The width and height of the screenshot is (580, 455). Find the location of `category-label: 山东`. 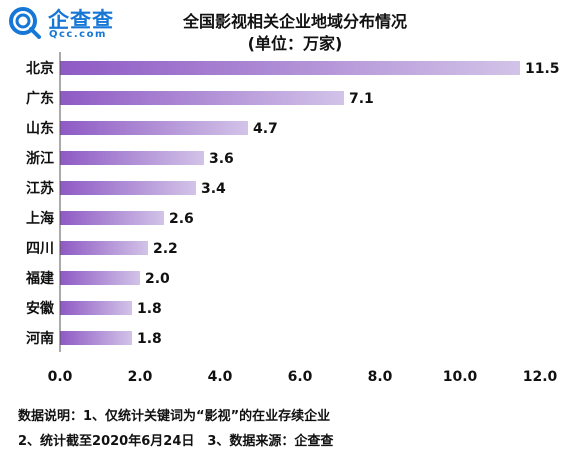

category-label: 山东 is located at coordinates (40, 128).